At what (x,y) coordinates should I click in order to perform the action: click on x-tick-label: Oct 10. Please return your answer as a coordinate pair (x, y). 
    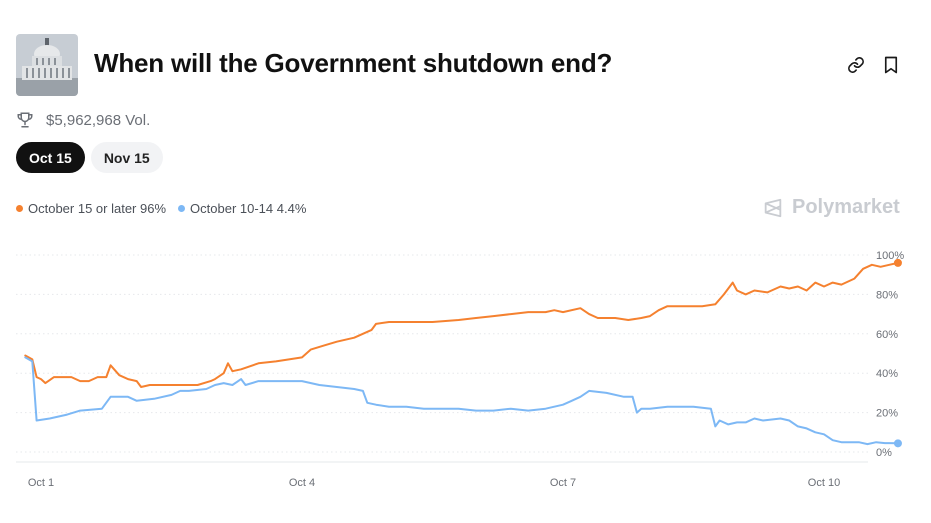
    Looking at the image, I should click on (824, 483).